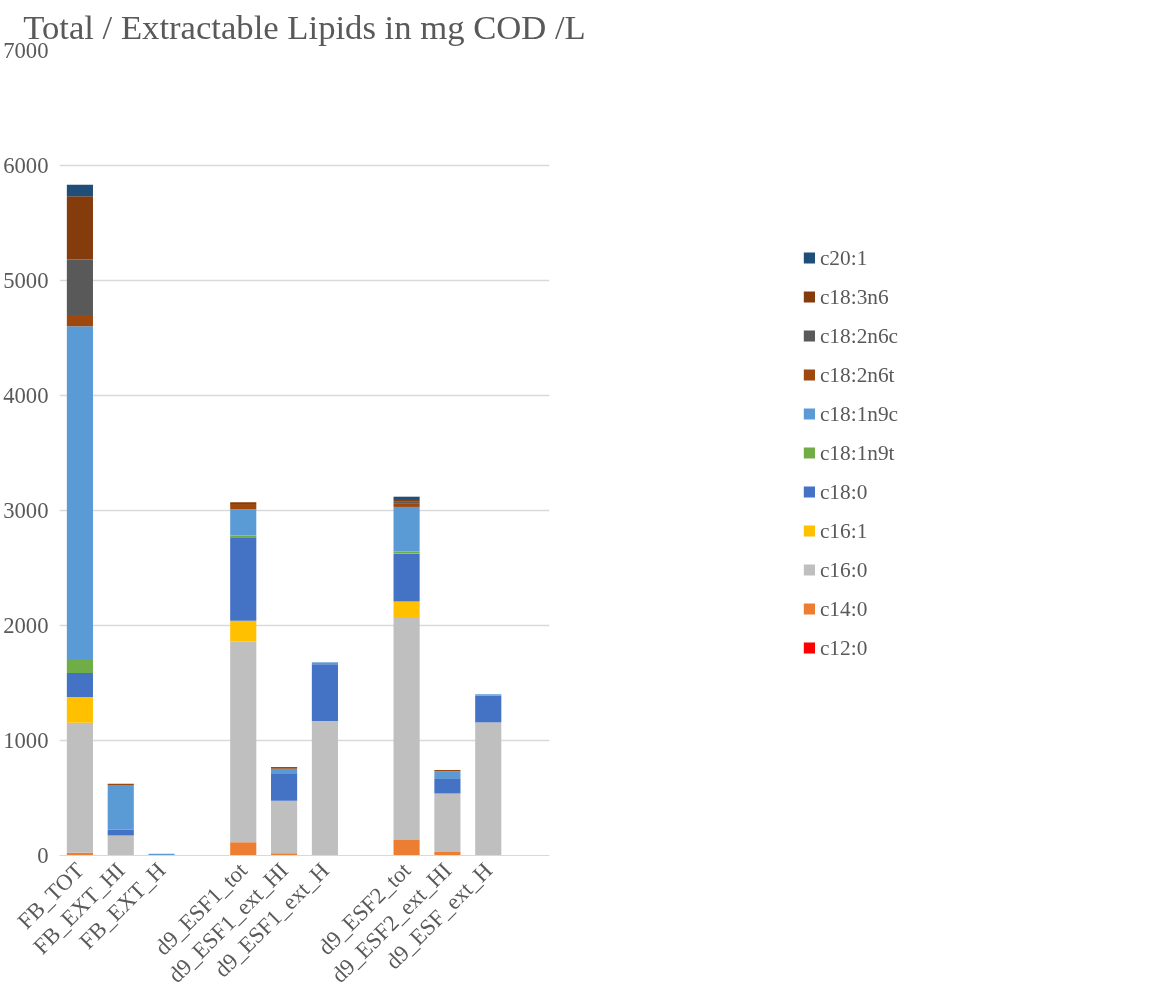 This screenshot has height=999, width=1151. Describe the element at coordinates (857, 374) in the screenshot. I see `legend-label: c18:2n6t` at that location.